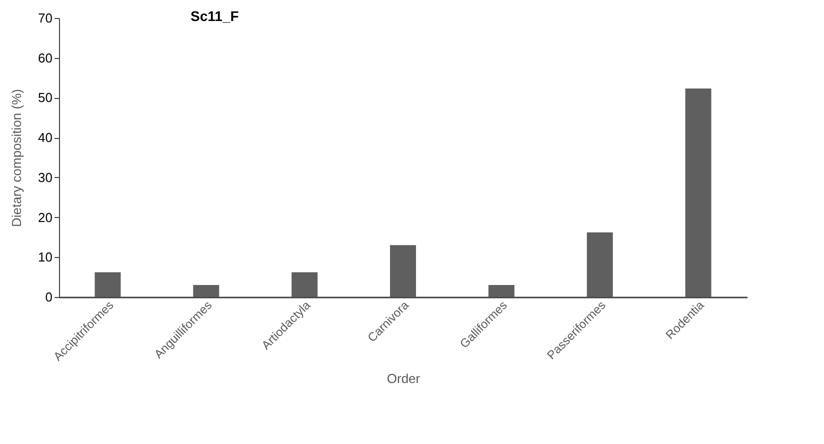 The image size is (824, 444). Describe the element at coordinates (45, 98) in the screenshot. I see `y-tick-label: 50` at that location.